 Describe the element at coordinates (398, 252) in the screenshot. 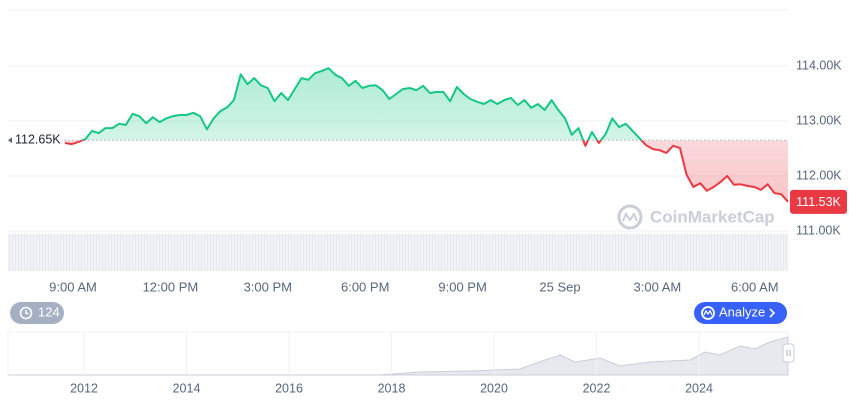

I see `volume-strip` at that location.